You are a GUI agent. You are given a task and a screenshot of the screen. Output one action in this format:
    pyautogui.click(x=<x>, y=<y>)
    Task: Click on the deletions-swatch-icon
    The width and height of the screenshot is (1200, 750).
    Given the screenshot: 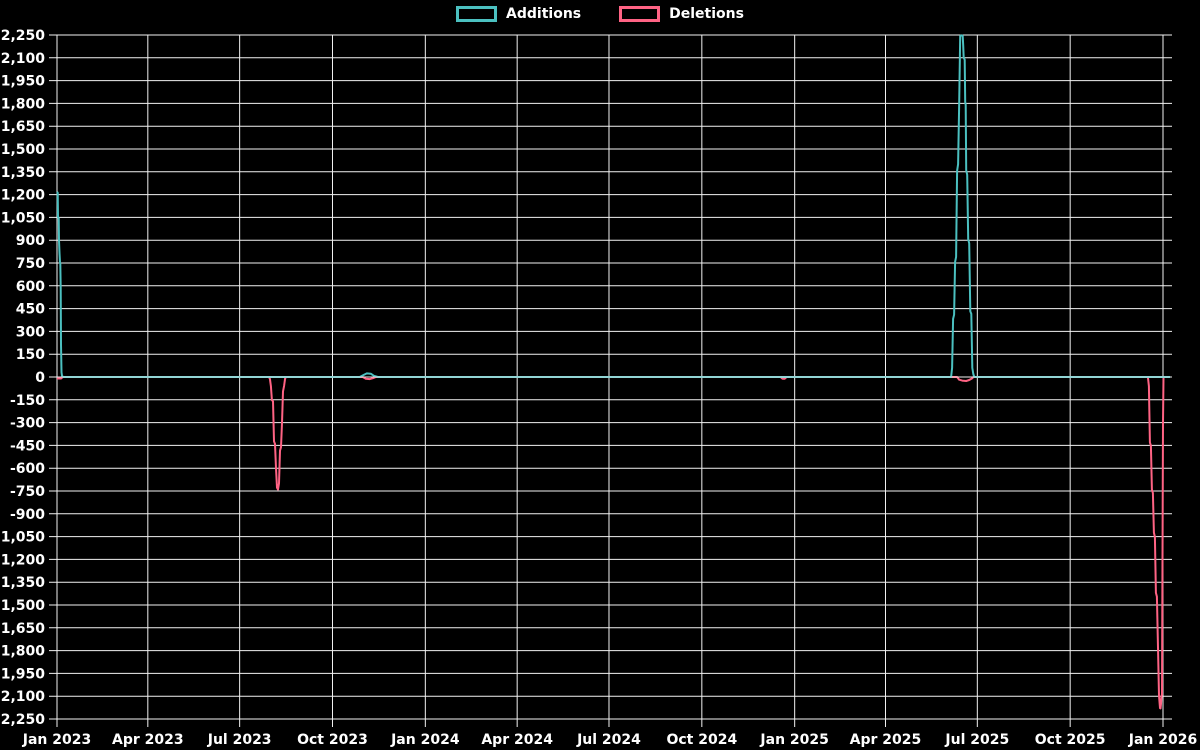 What is the action you would take?
    pyautogui.click(x=640, y=14)
    